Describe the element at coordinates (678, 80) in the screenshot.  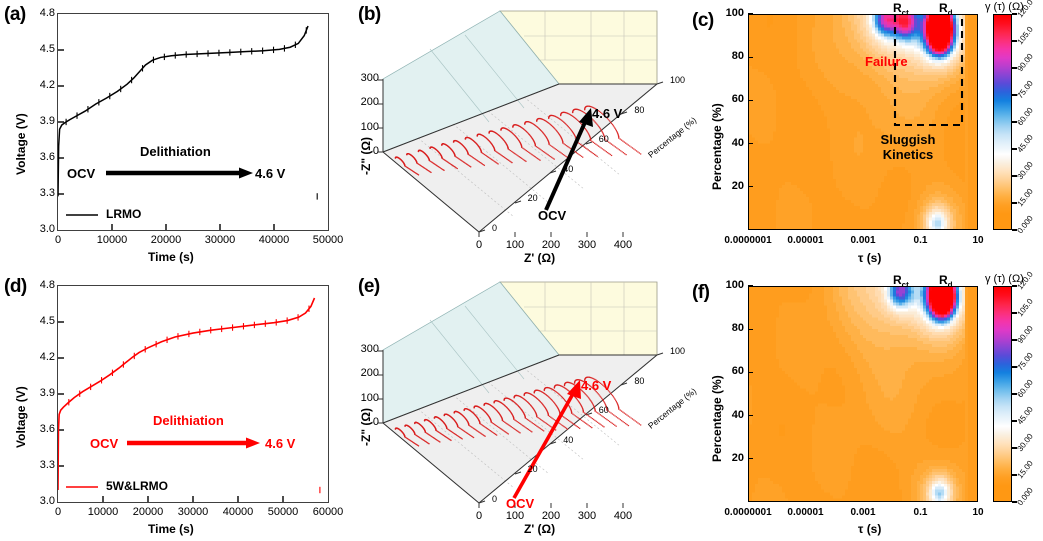
I see `ztick-100: 100` at that location.